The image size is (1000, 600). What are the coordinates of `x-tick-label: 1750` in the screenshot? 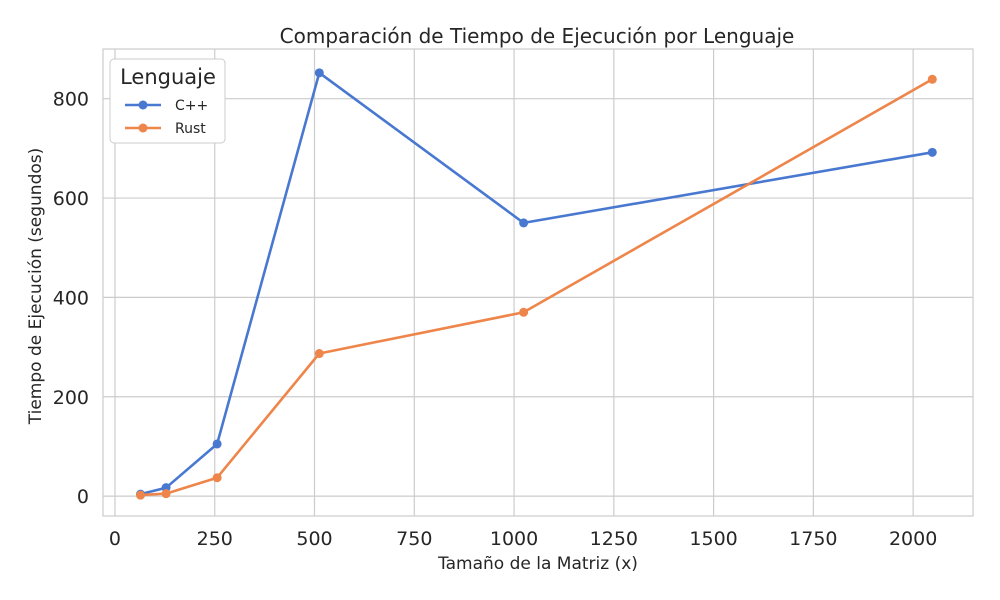 It's located at (813, 539).